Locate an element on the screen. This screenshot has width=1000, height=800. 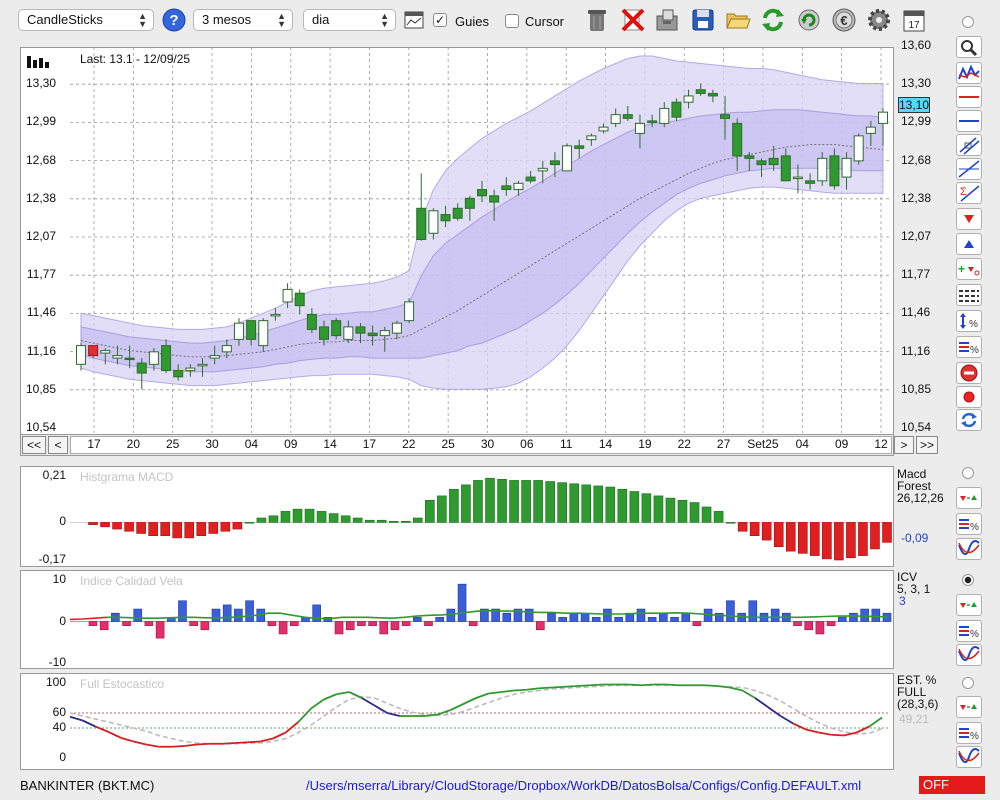
svg-text: Σ is located at coordinates (963, 192).